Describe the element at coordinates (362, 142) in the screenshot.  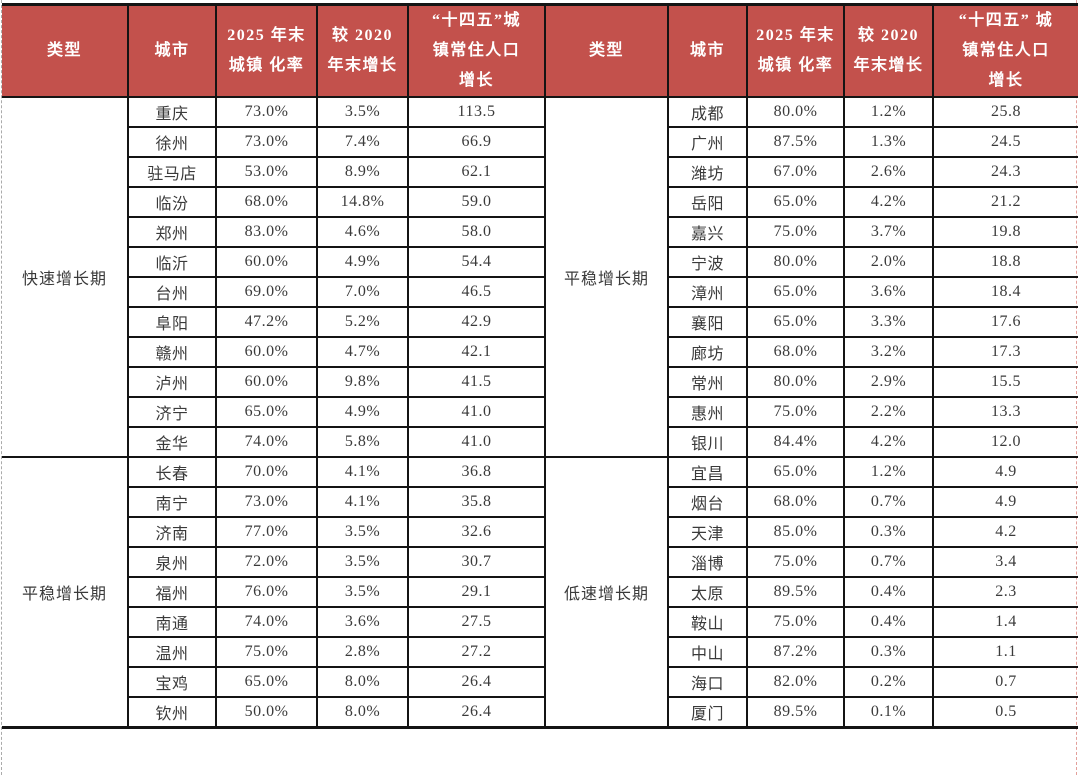
I see `growth-rate-cell: 7.4%` at that location.